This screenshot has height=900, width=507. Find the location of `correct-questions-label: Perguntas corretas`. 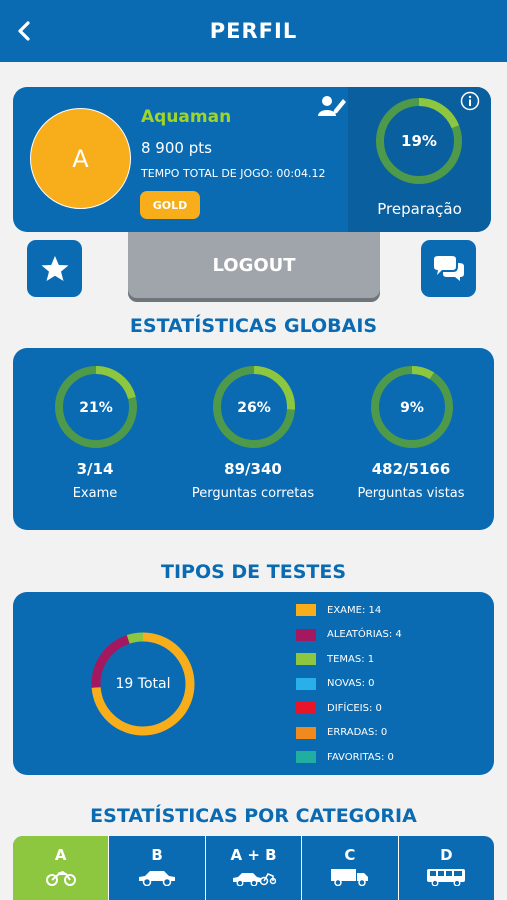

correct-questions-label: Perguntas corretas is located at coordinates (253, 493).